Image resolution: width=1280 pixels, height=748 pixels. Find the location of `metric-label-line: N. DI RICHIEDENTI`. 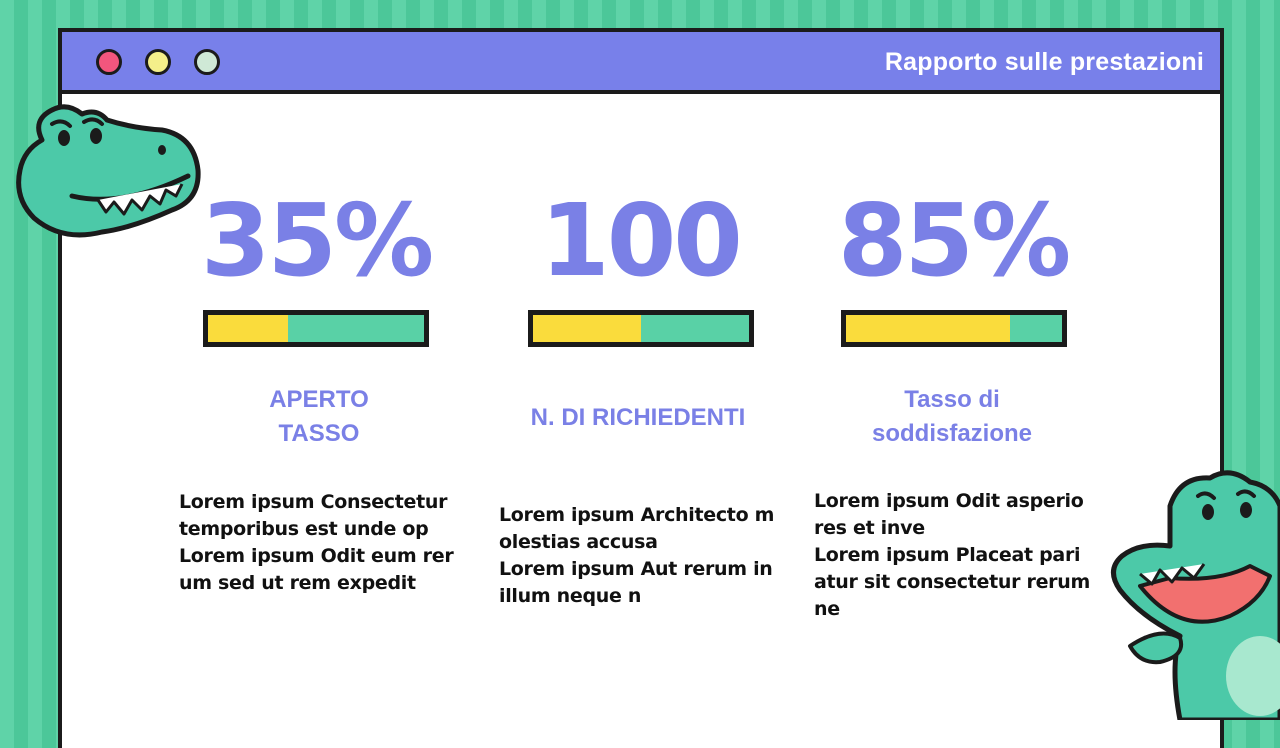

metric-label-line: N. DI RICHIEDENTI is located at coordinates (638, 417).